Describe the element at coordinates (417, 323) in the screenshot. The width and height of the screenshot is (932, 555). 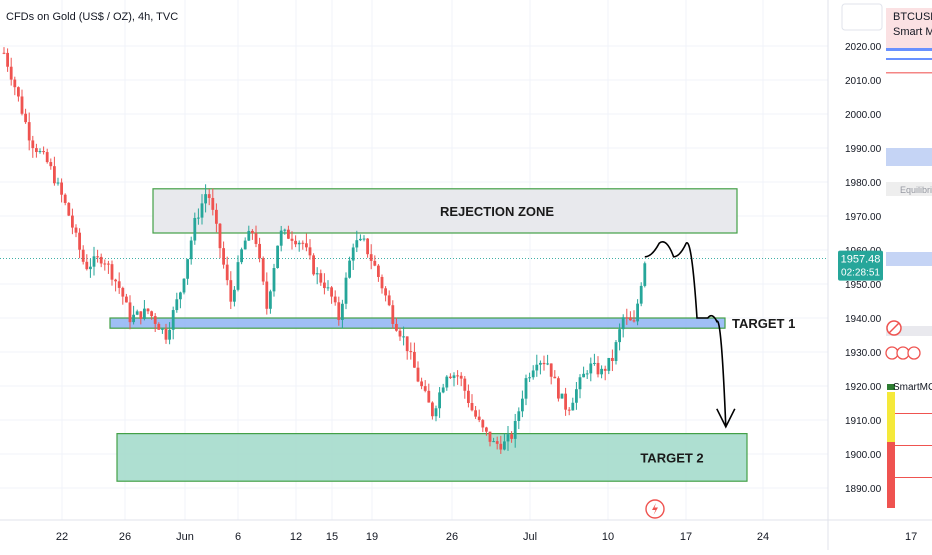
I see `target1-zone` at that location.